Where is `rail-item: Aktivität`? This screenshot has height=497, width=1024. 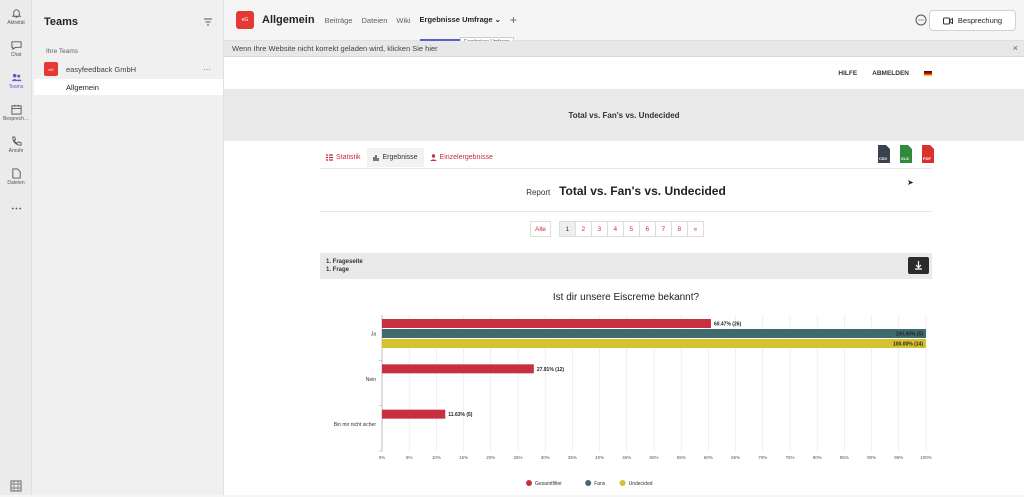
rail-item: Aktivität is located at coordinates (16, 17).